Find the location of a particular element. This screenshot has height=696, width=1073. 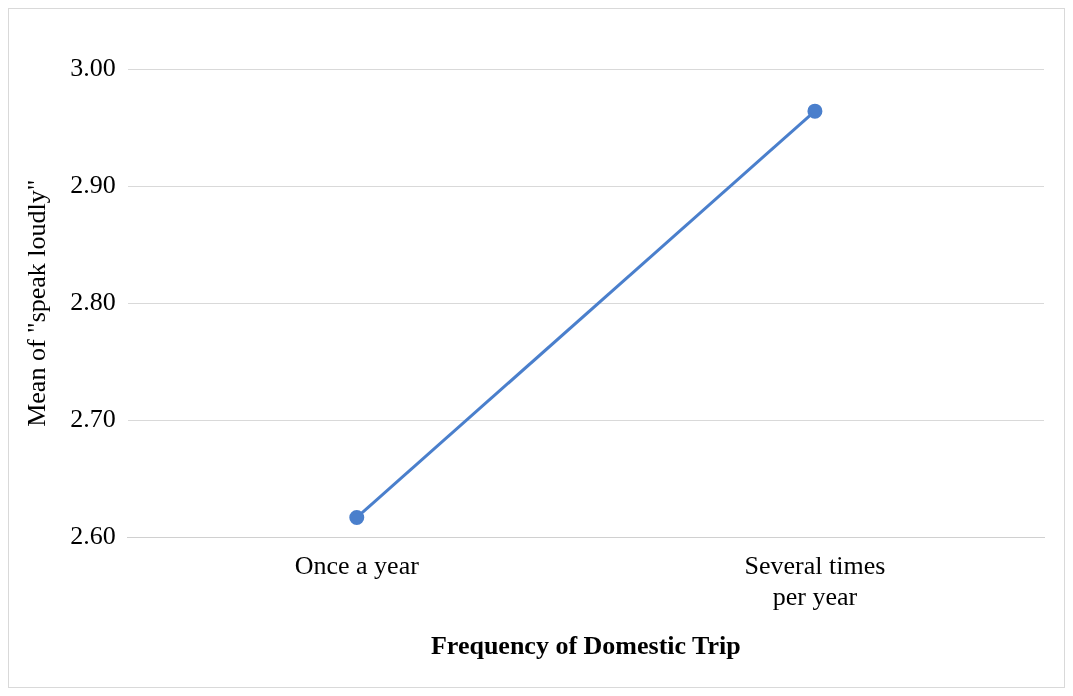

y-tick-label: 2.60 is located at coordinates (93, 536).